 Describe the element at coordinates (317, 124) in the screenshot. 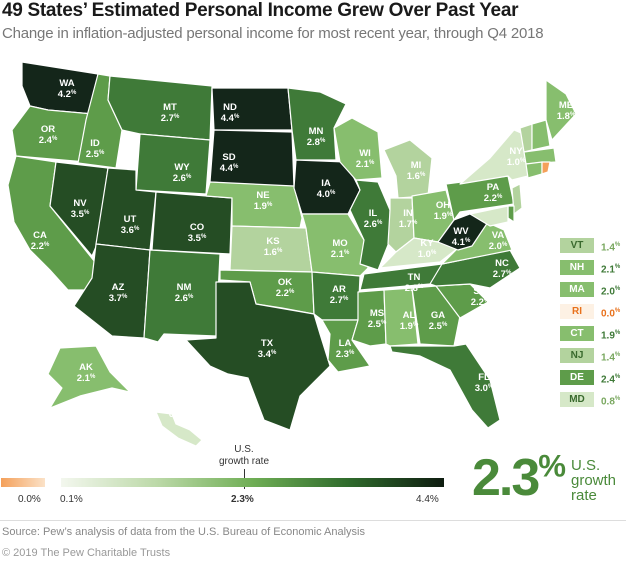

I see `state-mn` at that location.